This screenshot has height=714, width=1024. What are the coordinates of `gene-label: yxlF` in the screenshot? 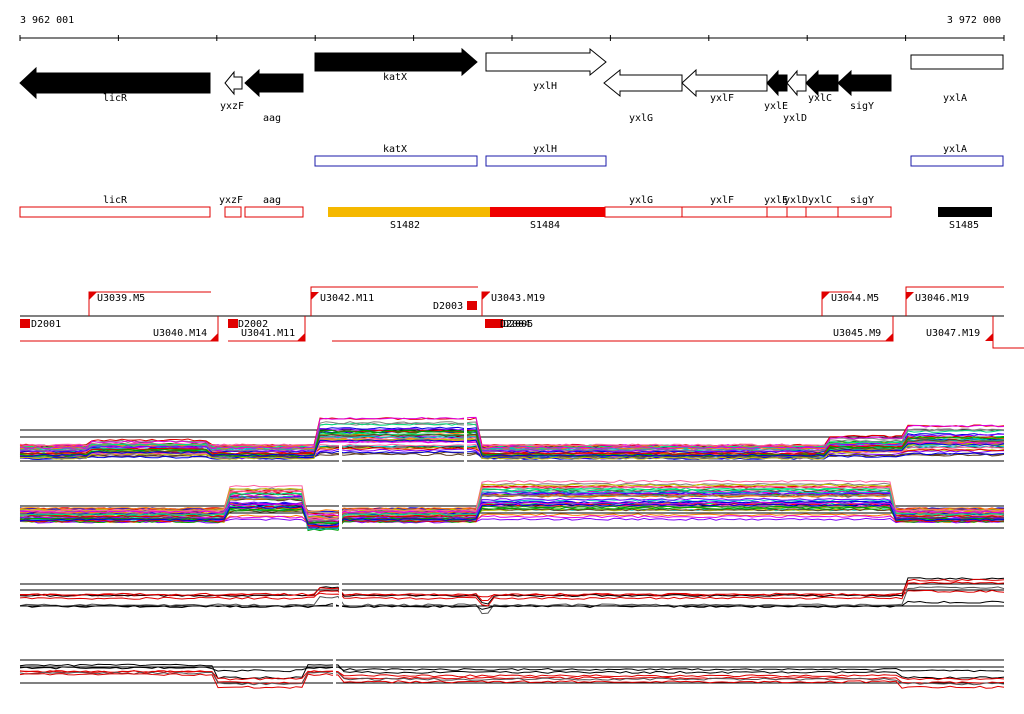 It's located at (722, 98).